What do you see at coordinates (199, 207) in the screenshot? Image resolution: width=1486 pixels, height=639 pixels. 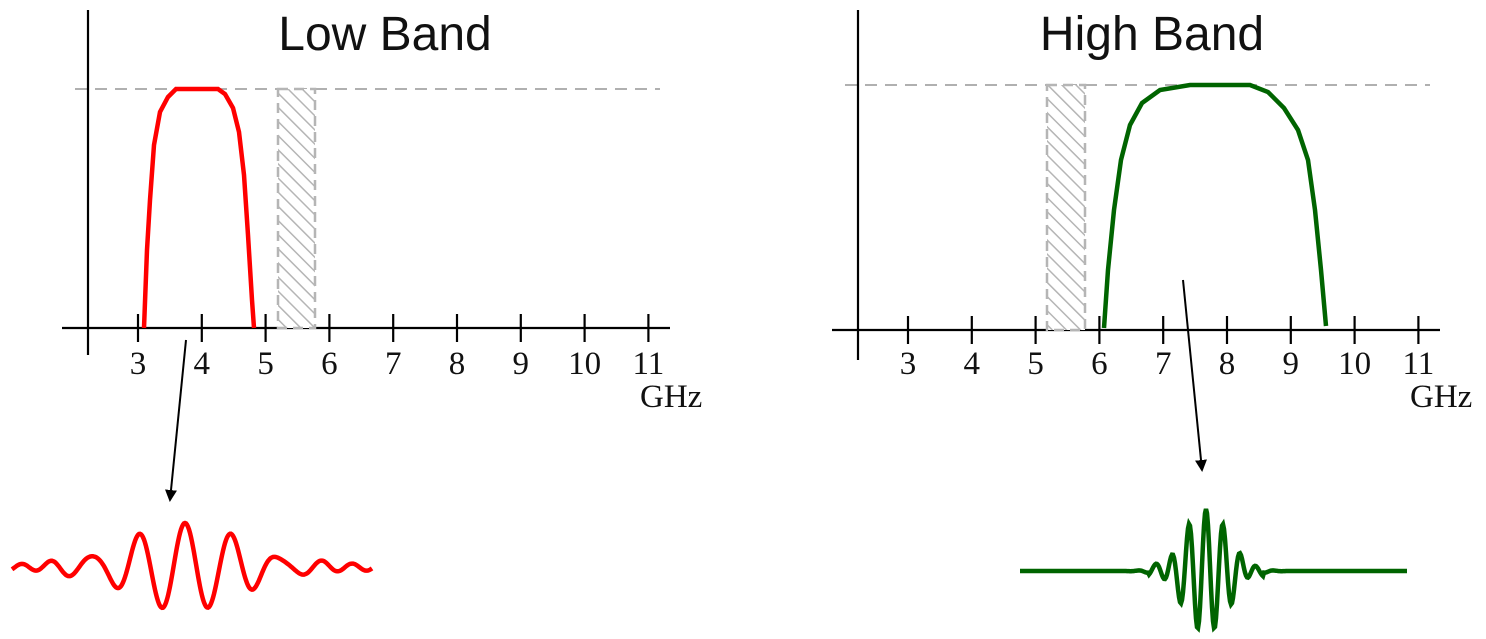 I see `low-band-spectrum-curve` at bounding box center [199, 207].